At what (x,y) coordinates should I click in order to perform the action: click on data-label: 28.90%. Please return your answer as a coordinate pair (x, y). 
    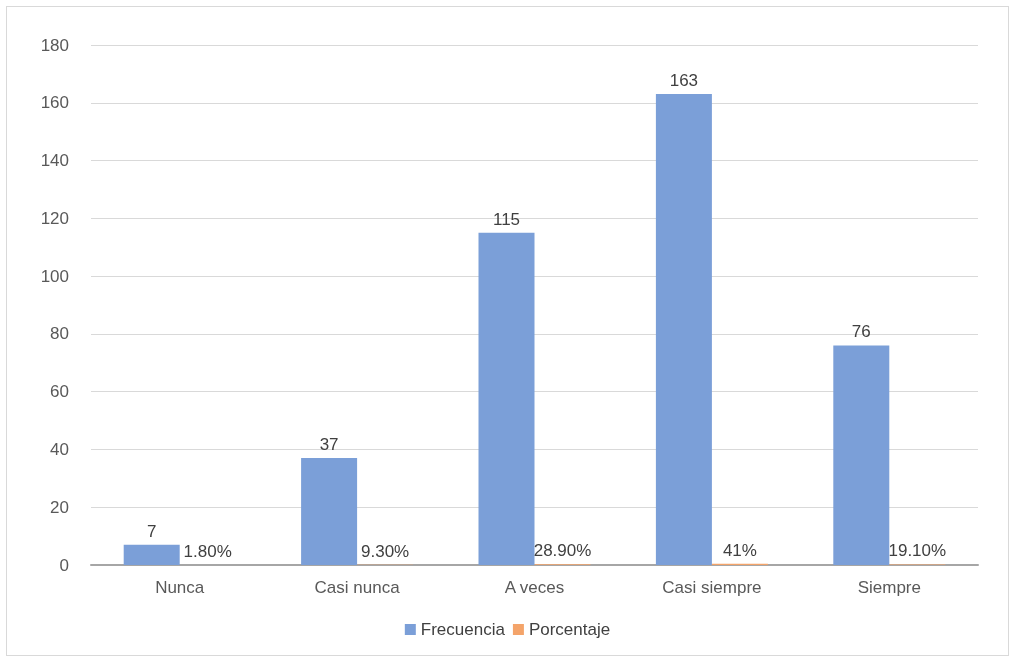
    Looking at the image, I should click on (562, 551).